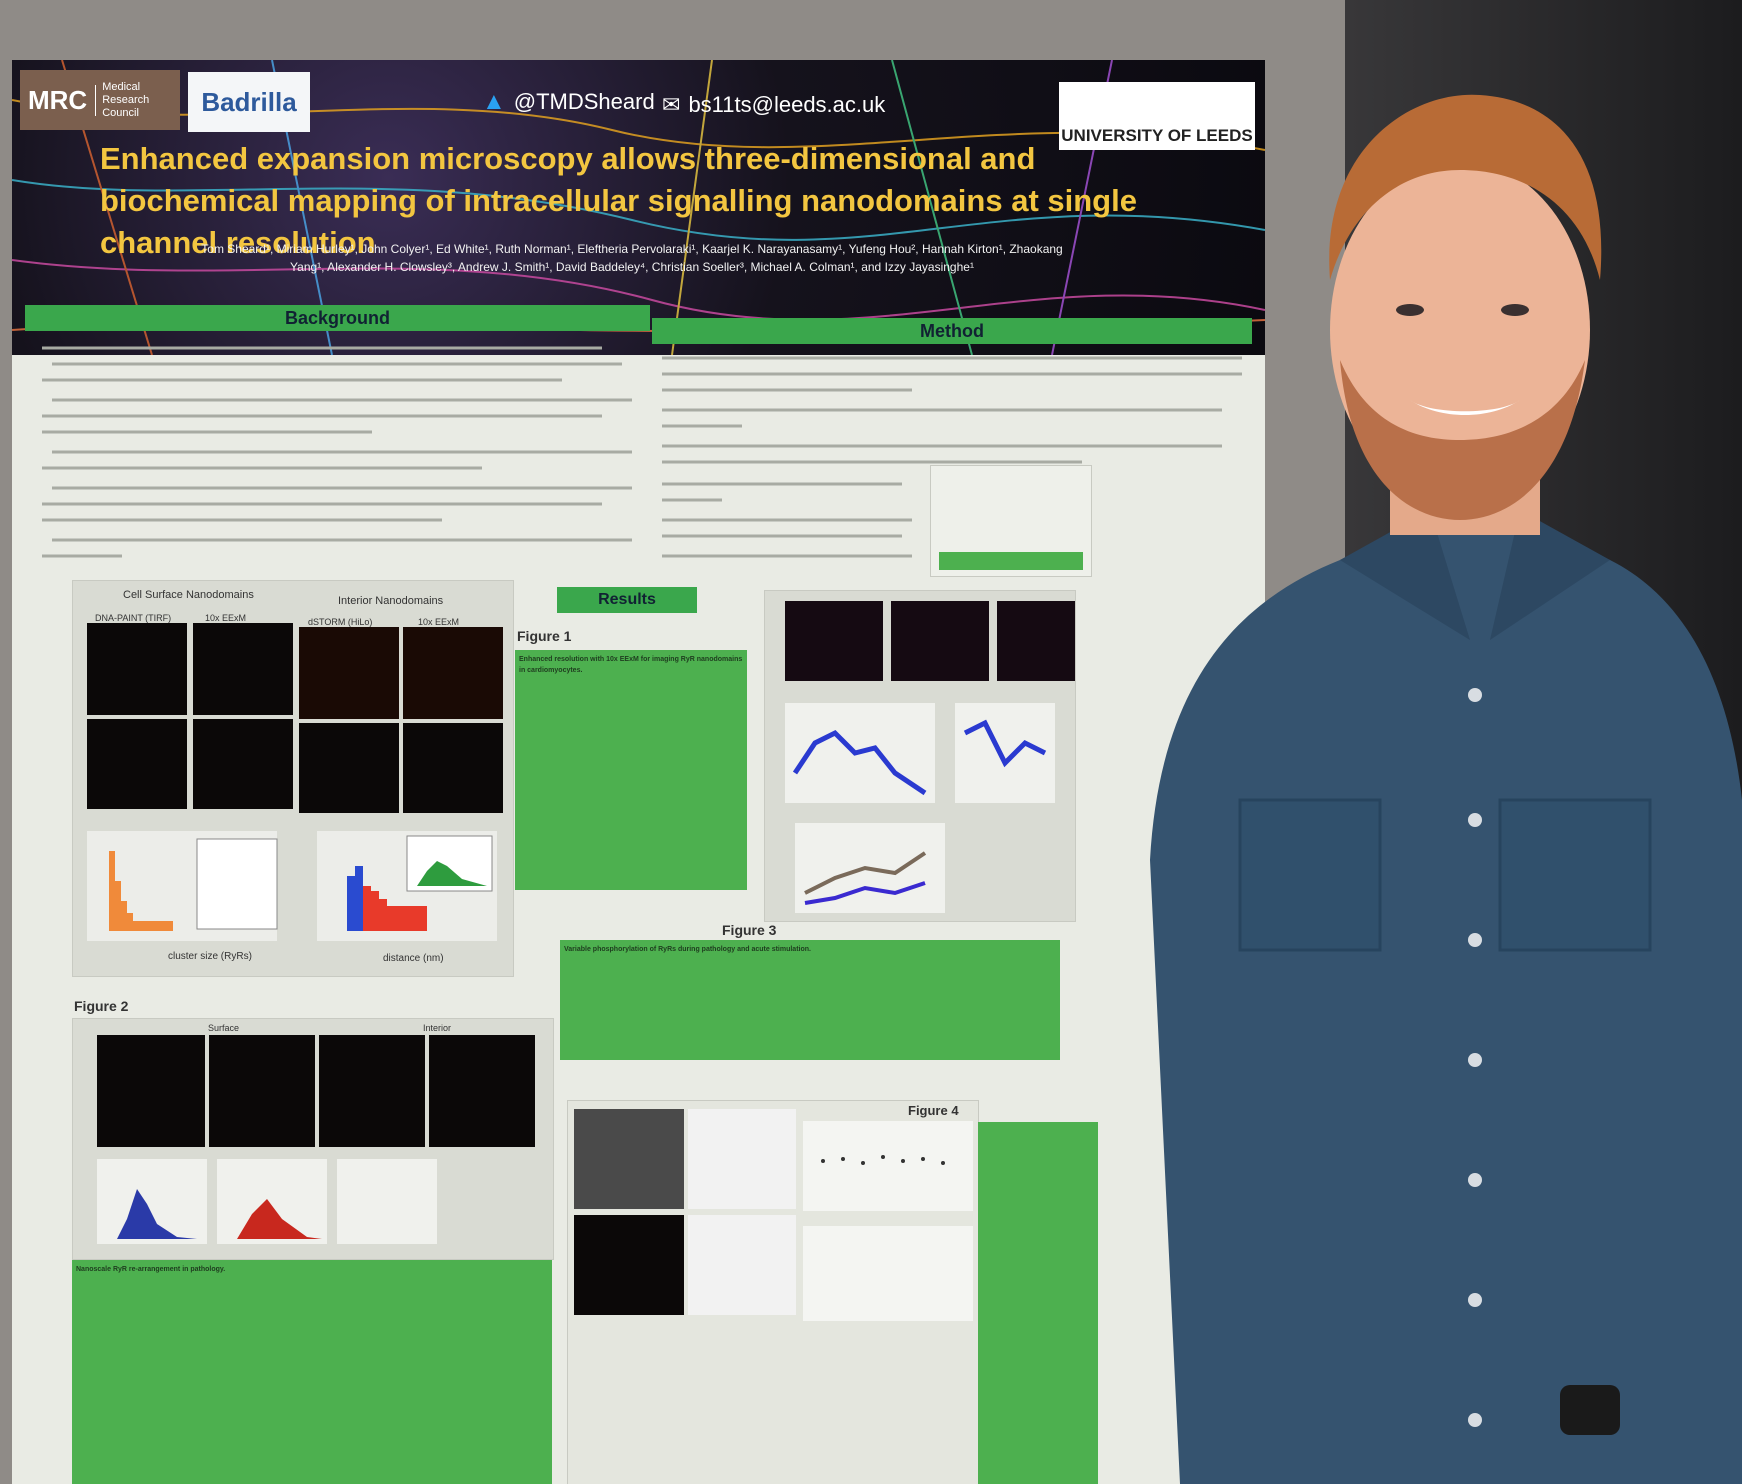 This screenshot has width=1742, height=1484. I want to click on figure-4-panel: Figure 4, so click(773, 1292).